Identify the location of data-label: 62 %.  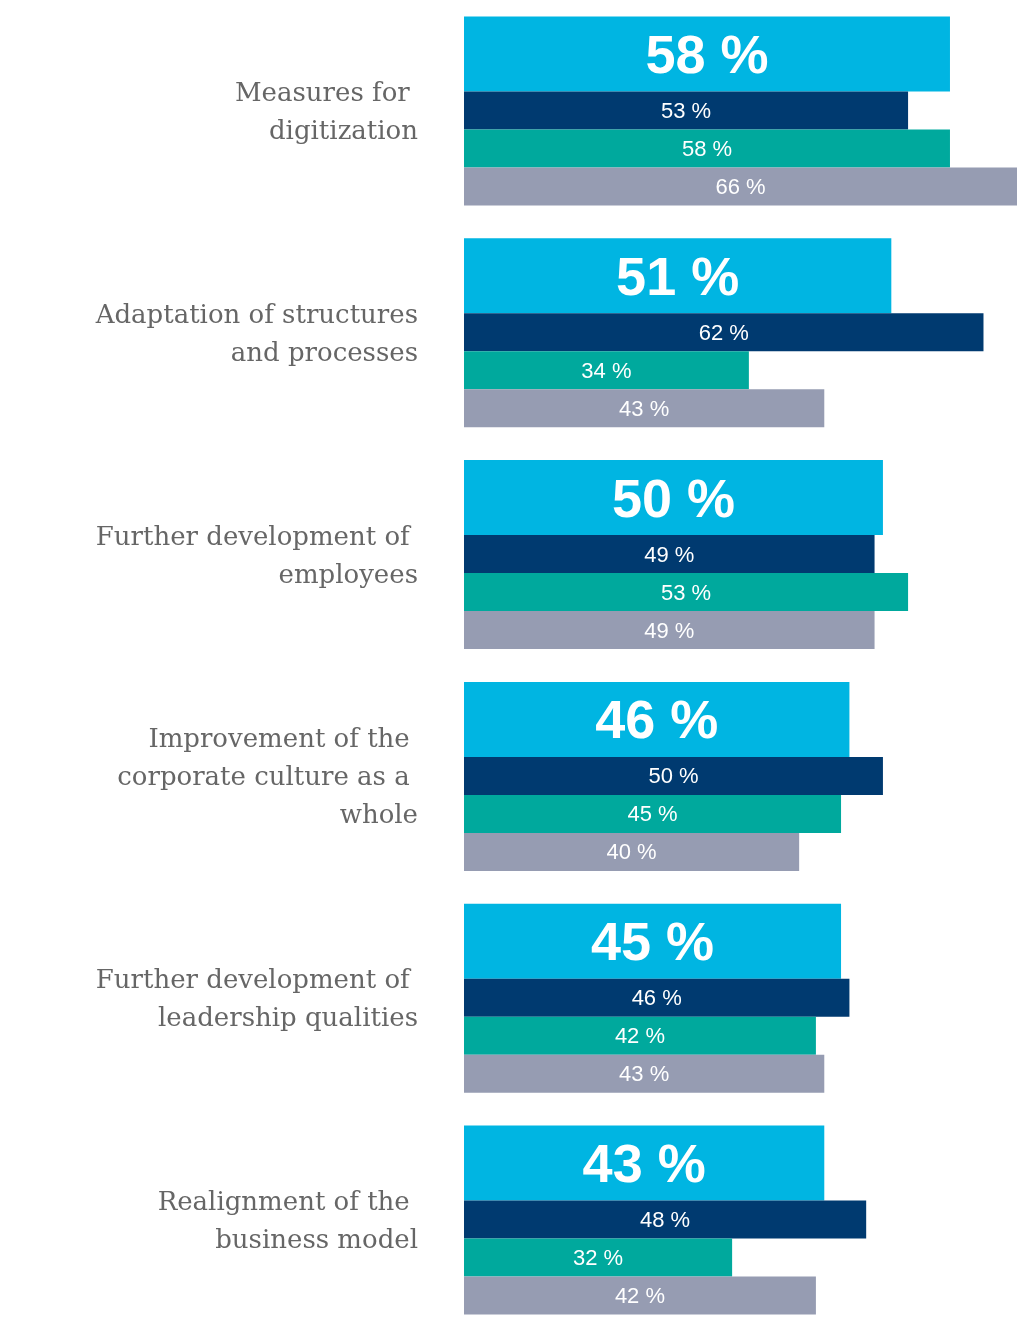
(723, 332).